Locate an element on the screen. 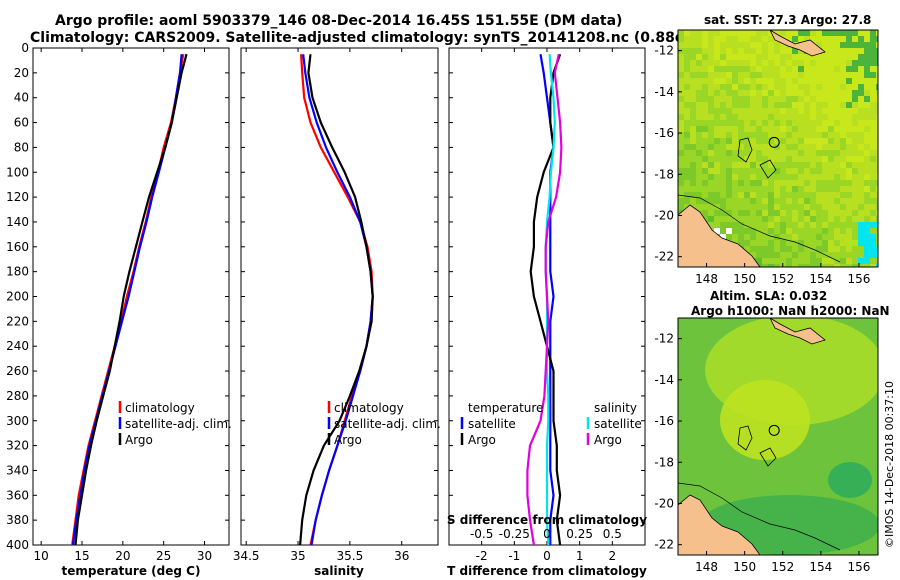 This screenshot has width=900, height=580. salinity-series-group is located at coordinates (336, 299).